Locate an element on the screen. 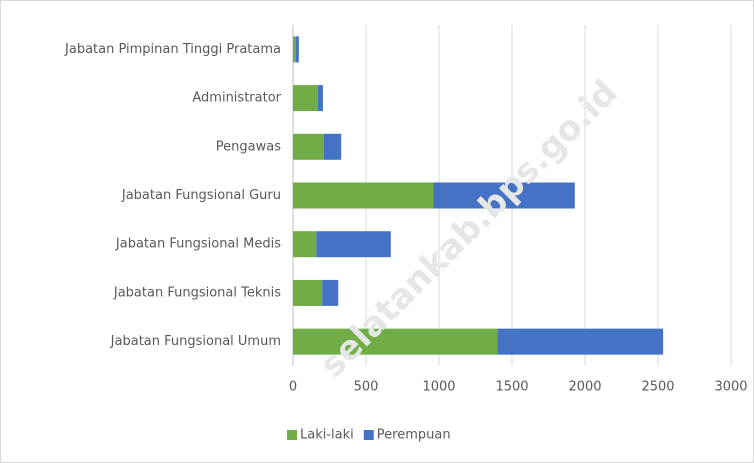  x-tick-label: 0 is located at coordinates (293, 387).